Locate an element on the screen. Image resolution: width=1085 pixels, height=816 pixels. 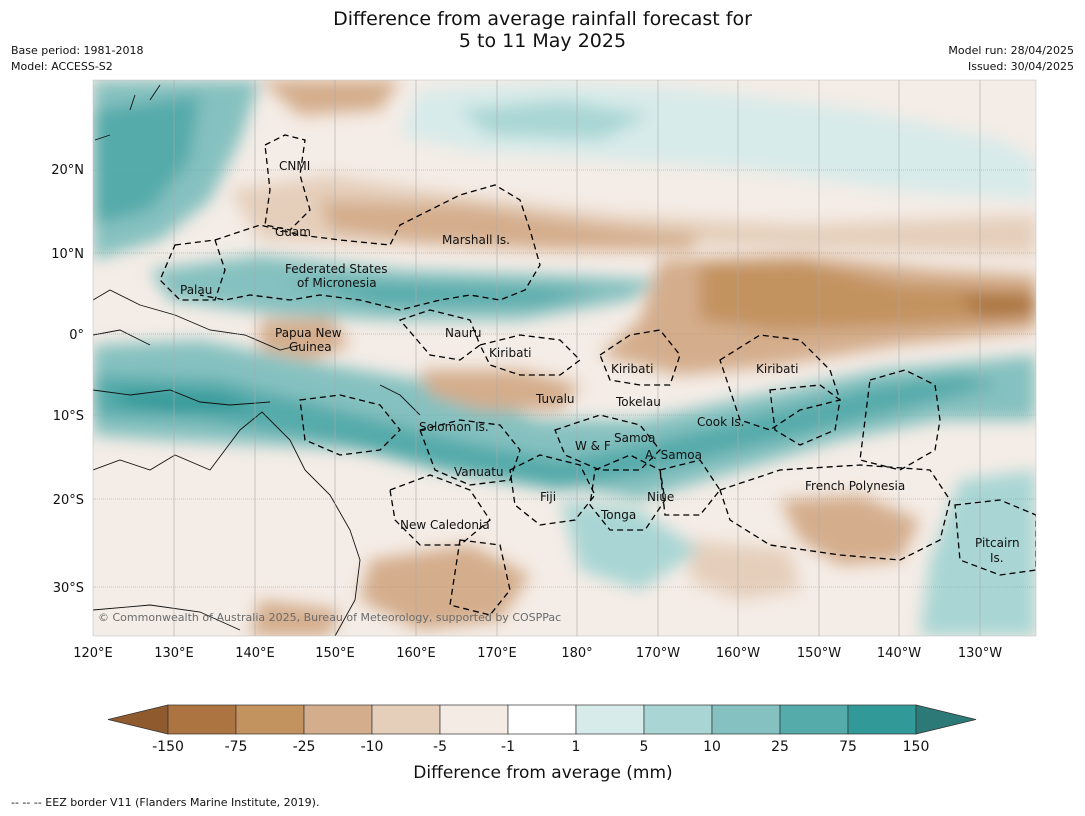
label-french-polynesia: French Polynesia is located at coordinates (855, 486).